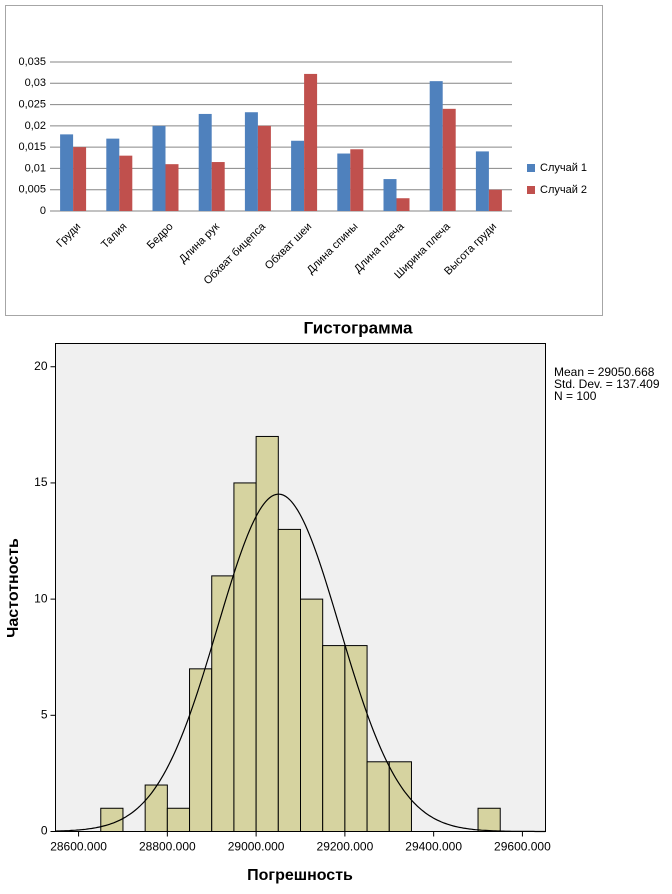 This screenshot has height=894, width=672. Describe the element at coordinates (44, 714) in the screenshot. I see `y-tick-label: 5` at that location.